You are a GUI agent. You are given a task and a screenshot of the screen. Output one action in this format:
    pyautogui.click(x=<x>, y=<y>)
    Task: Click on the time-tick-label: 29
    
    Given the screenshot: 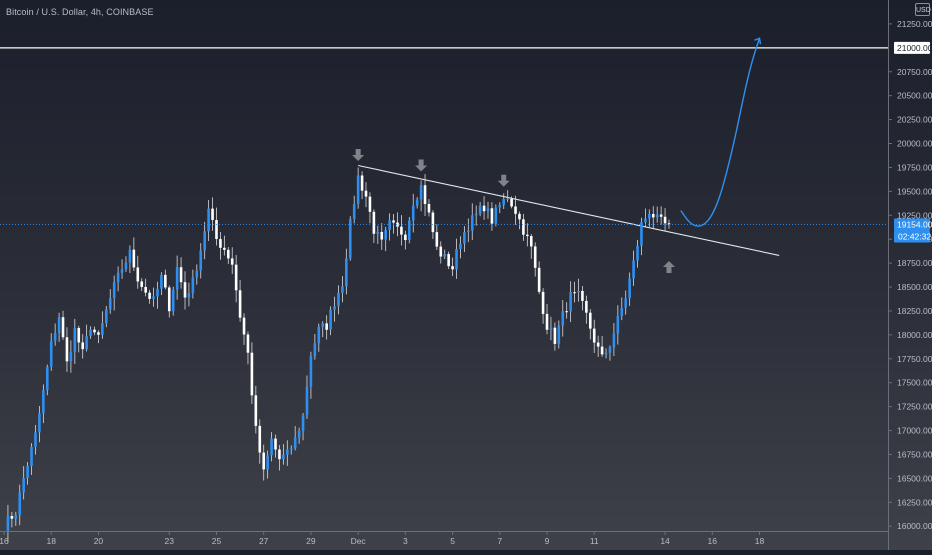 What is the action you would take?
    pyautogui.click(x=311, y=541)
    